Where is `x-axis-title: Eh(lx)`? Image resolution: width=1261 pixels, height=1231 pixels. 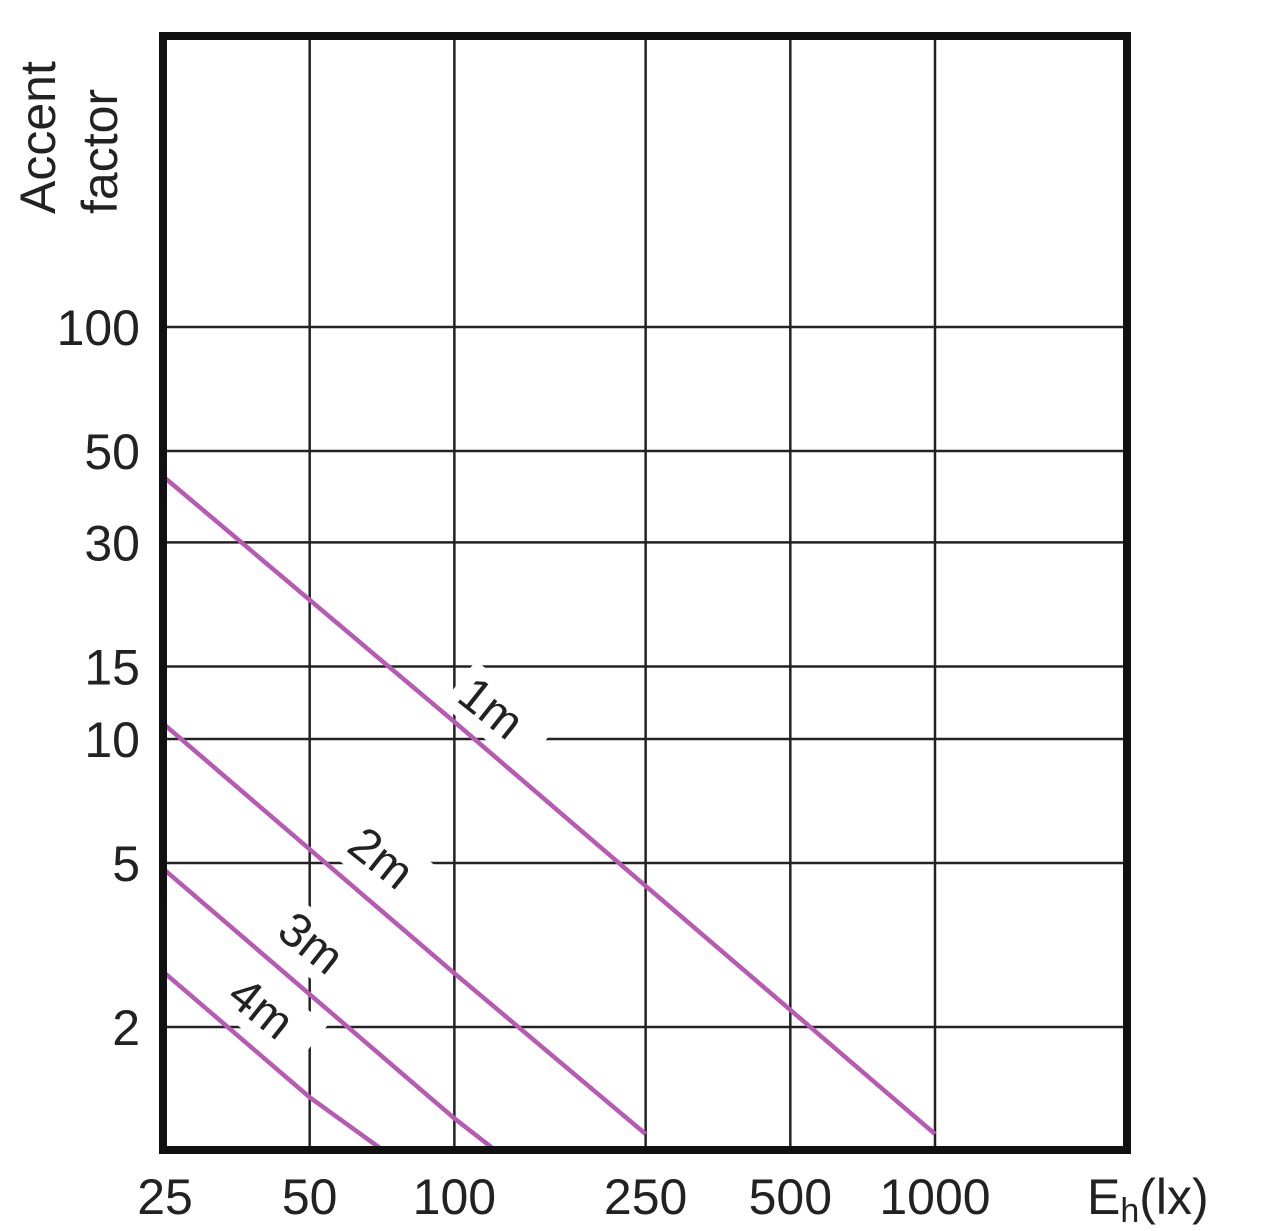
x-axis-title: Eh(lx) is located at coordinates (1148, 1199).